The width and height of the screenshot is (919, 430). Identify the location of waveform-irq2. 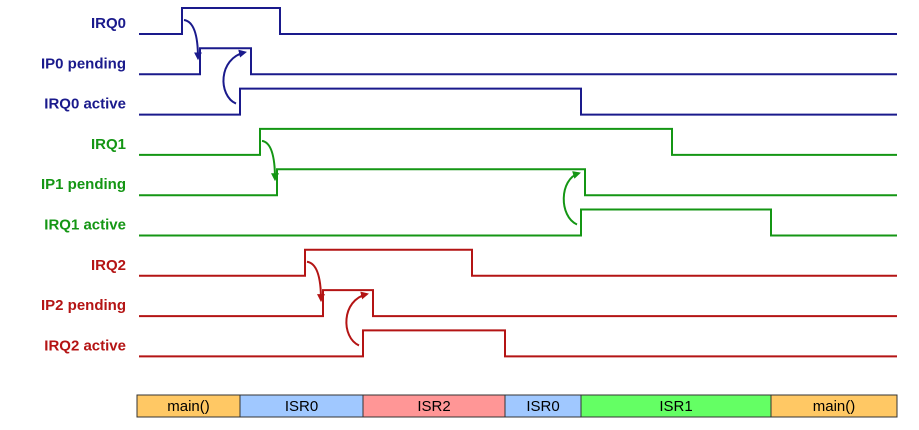
(518, 262).